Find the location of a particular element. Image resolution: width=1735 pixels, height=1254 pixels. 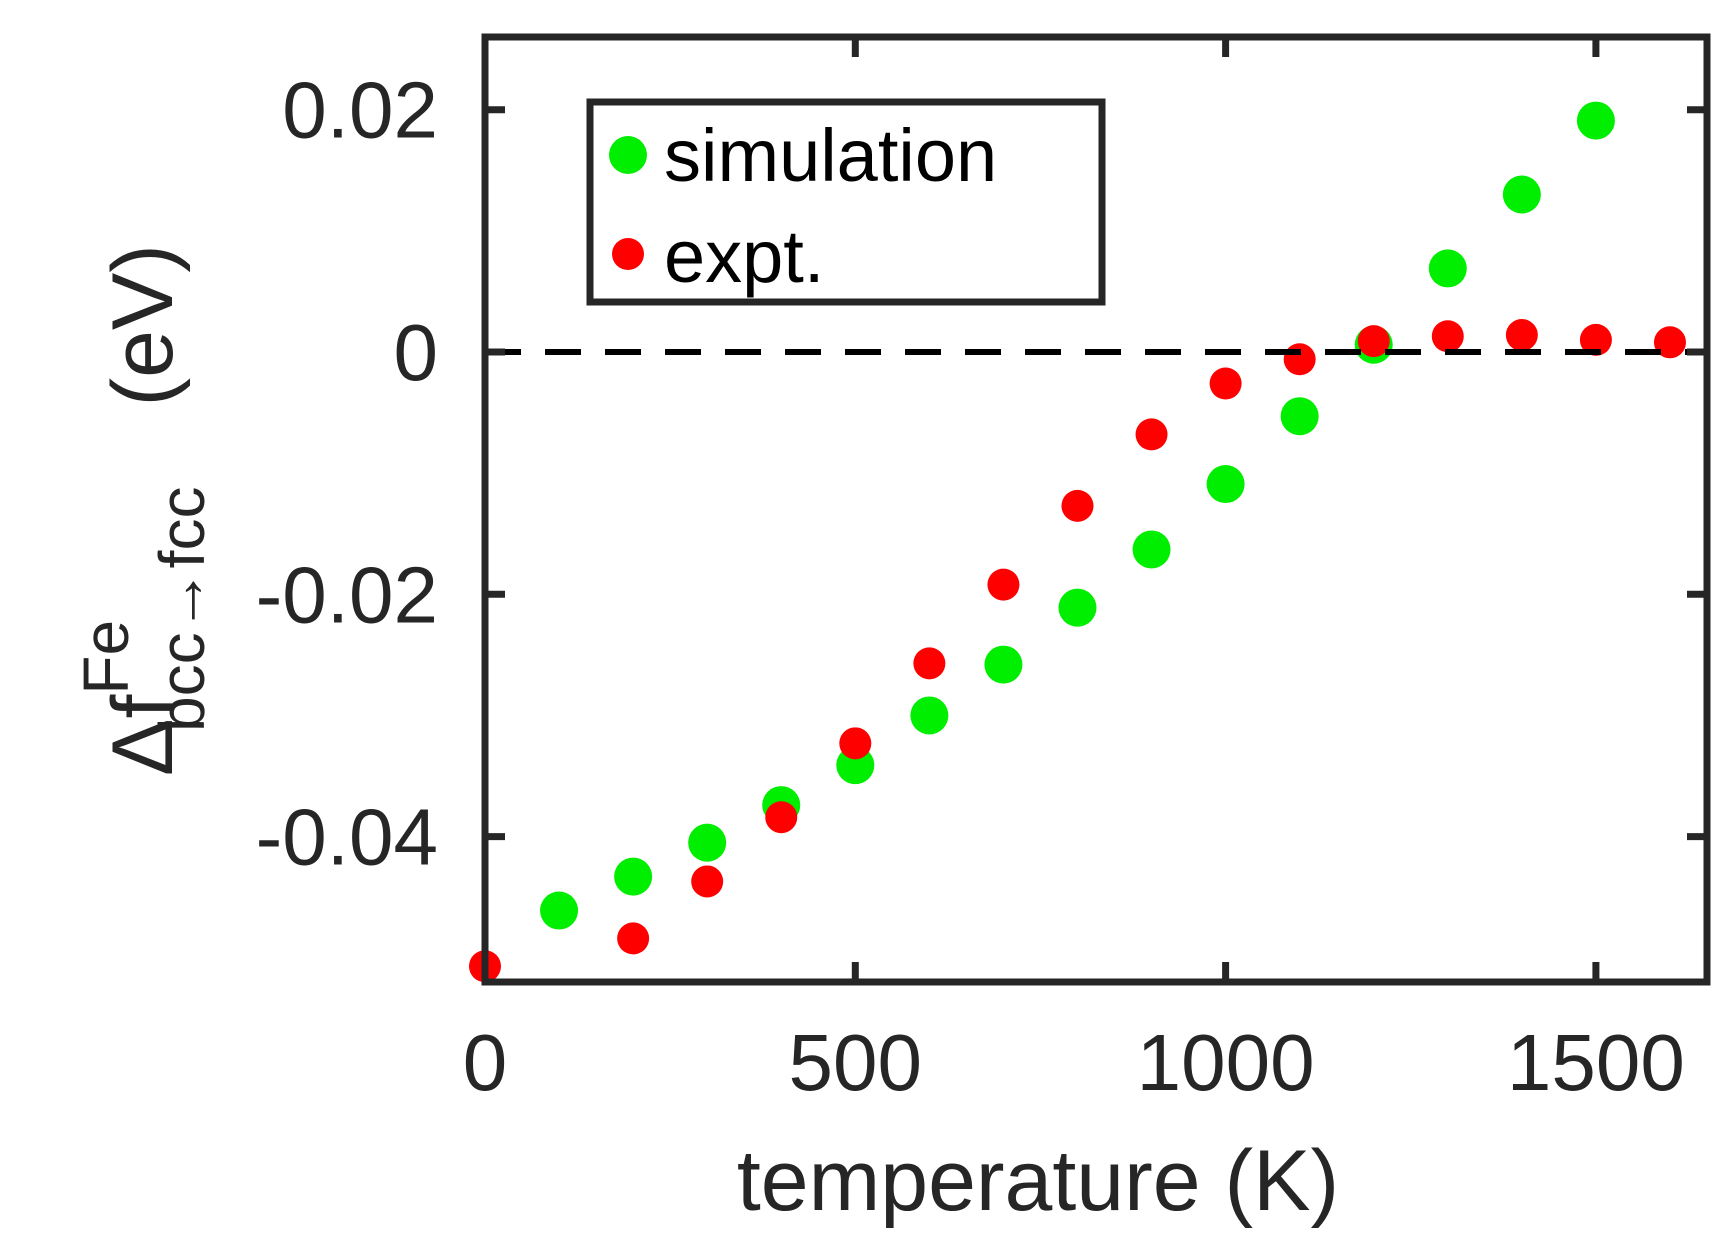

legend-marker-simulation is located at coordinates (628, 155).